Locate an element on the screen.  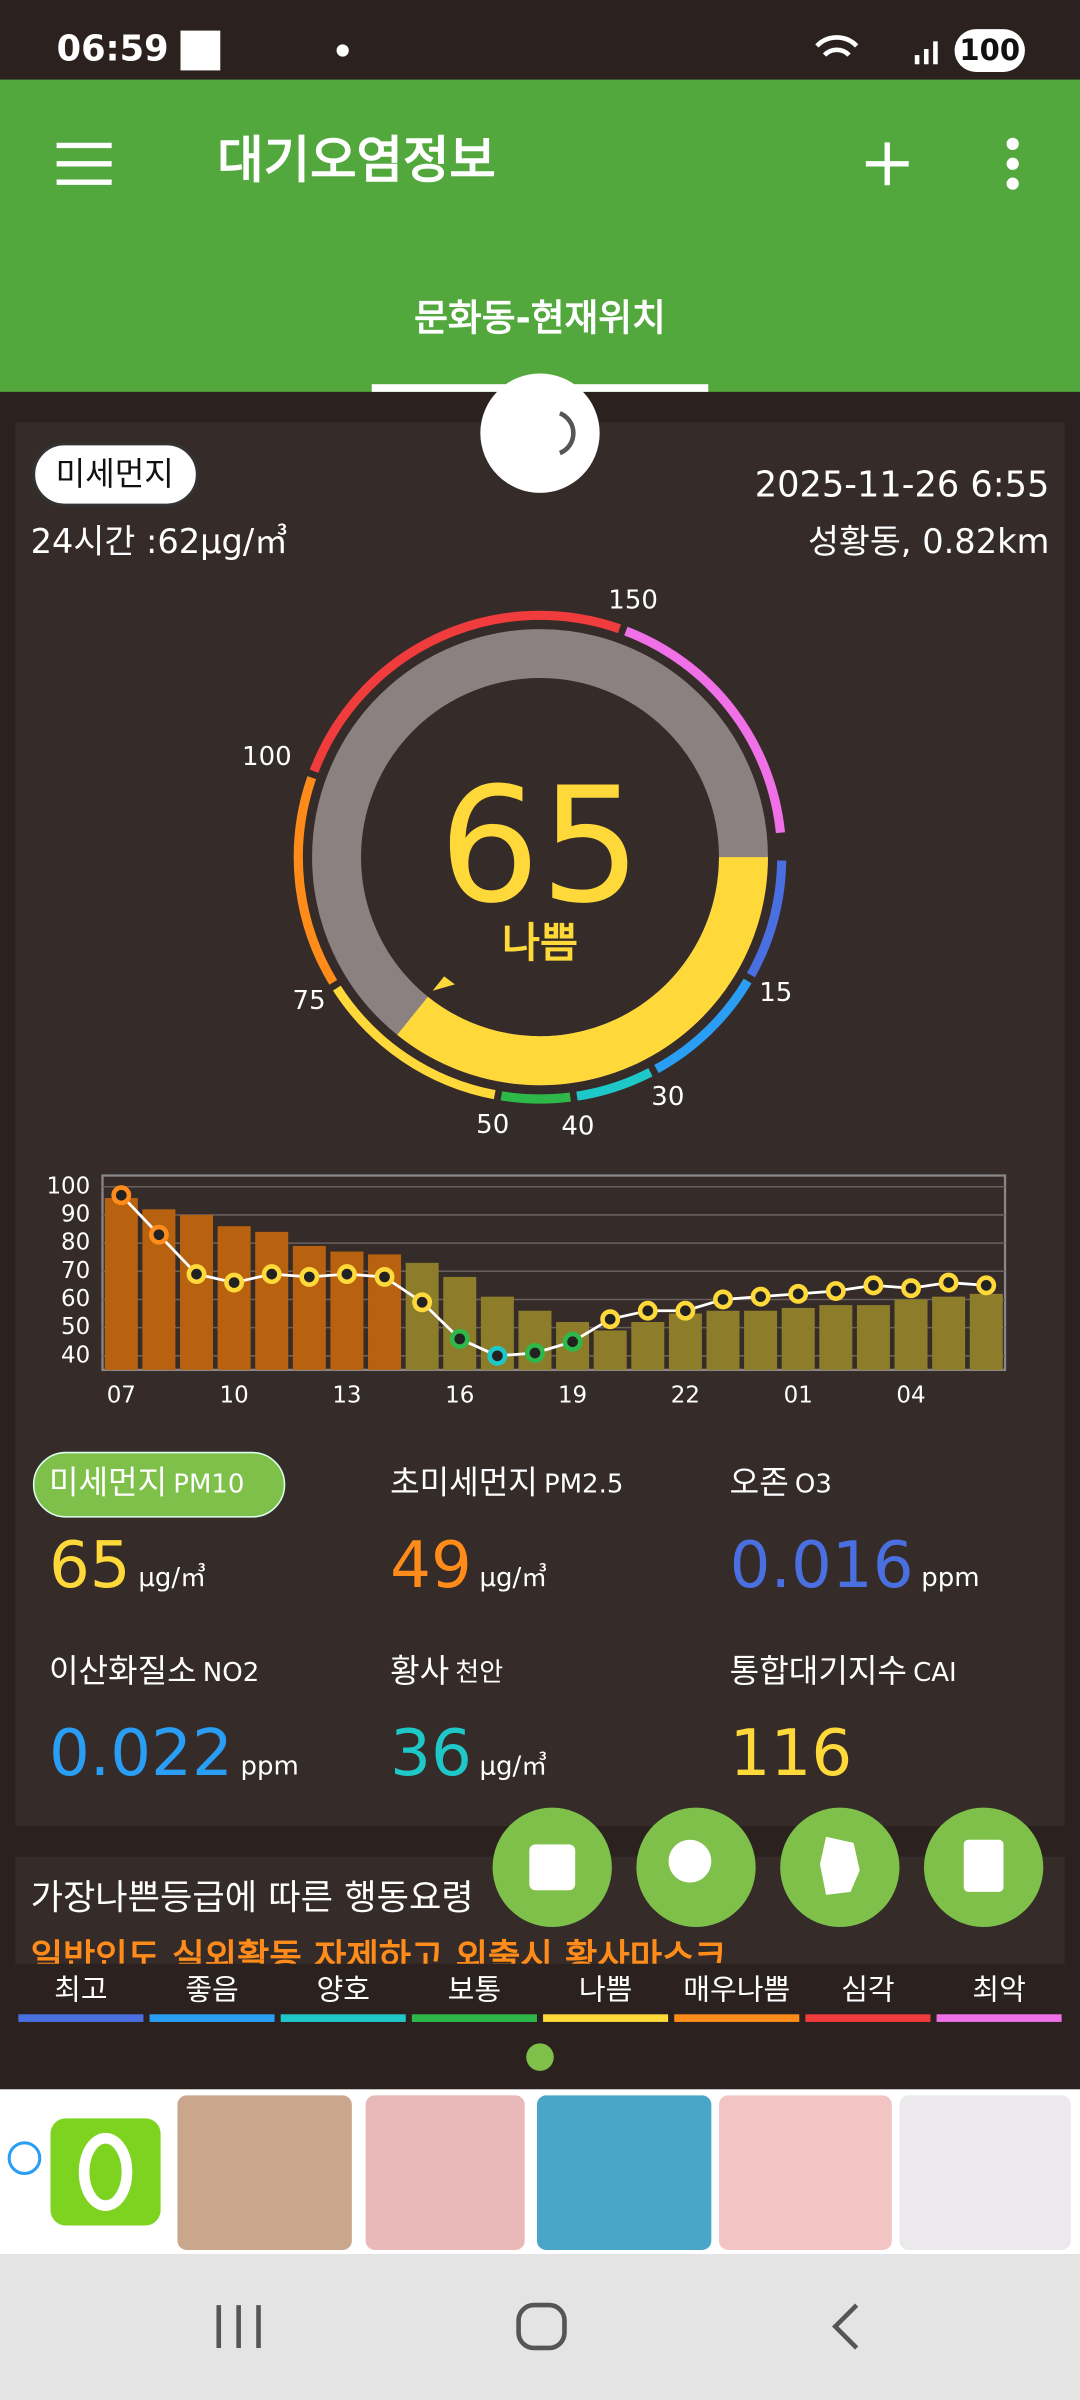
pollutant-name: 미세먼지 is located at coordinates (108, 1483).